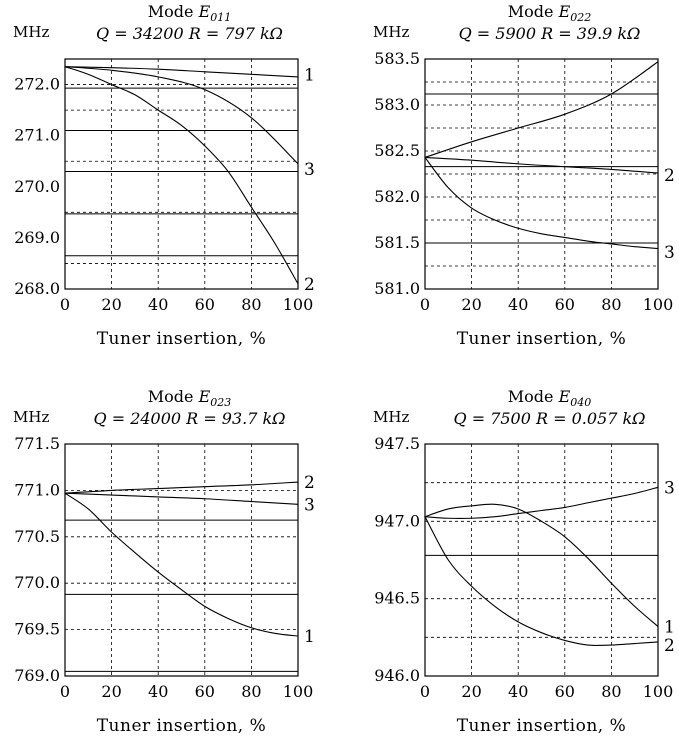 The width and height of the screenshot is (679, 744). What do you see at coordinates (397, 196) in the screenshot?
I see `y-tick-label: 582.0` at bounding box center [397, 196].